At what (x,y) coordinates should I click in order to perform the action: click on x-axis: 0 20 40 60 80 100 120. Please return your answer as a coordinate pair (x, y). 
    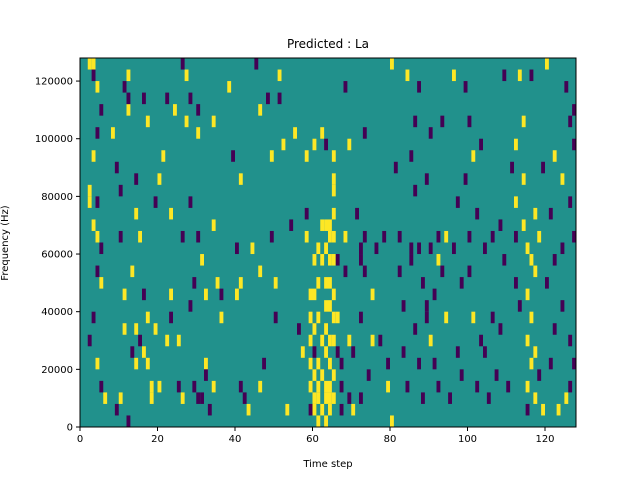
    Looking at the image, I should click on (316, 436).